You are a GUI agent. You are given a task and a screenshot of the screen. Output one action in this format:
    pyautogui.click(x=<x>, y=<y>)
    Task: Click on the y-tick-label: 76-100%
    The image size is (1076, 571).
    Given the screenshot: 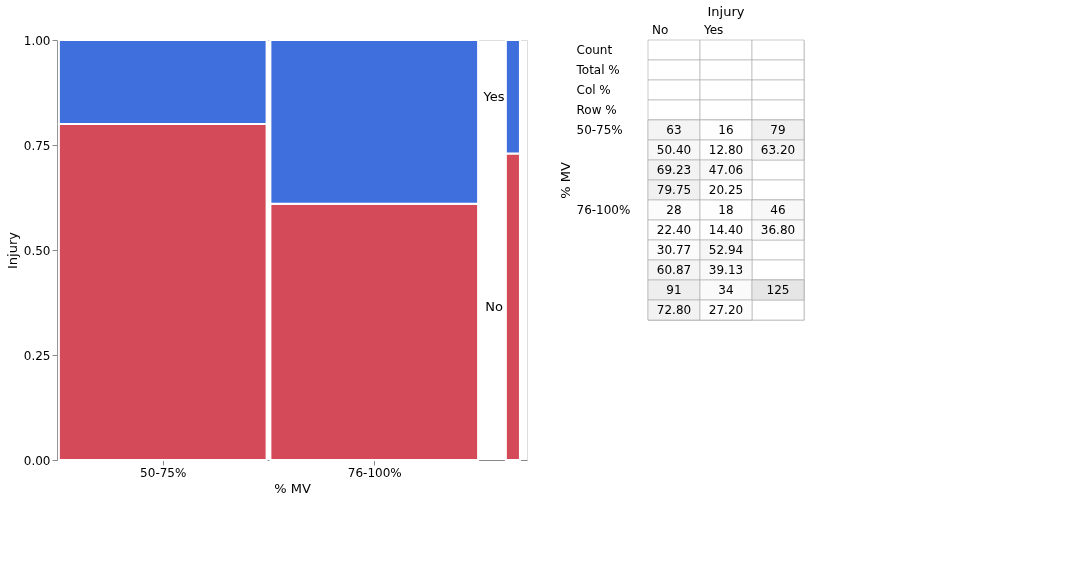 What is the action you would take?
    pyautogui.click(x=603, y=210)
    